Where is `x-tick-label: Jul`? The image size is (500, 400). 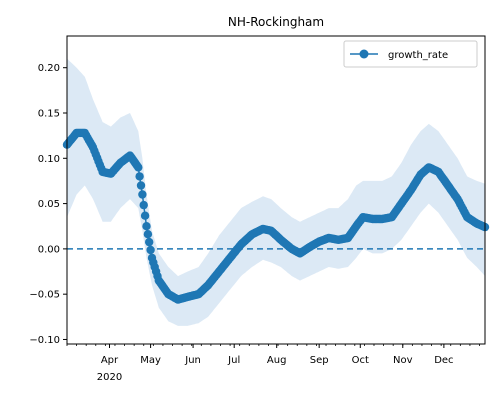
x-tick-label: Jul is located at coordinates (233, 360).